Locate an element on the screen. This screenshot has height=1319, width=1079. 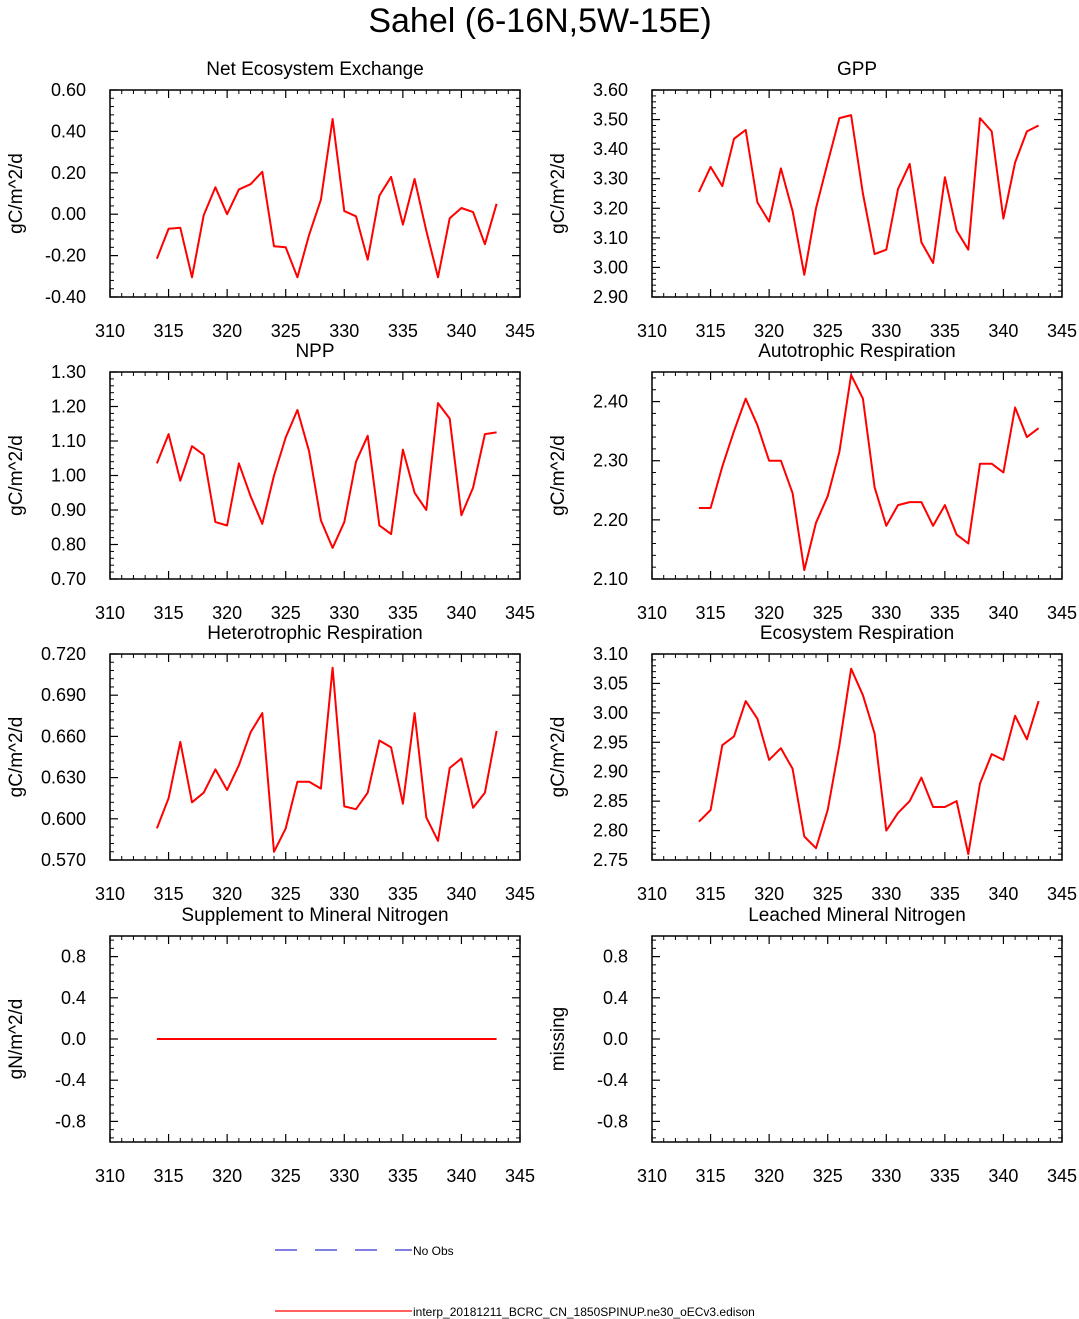
panel-ecosystem-respiration-ytick-label: 3.00 is located at coordinates (610, 713).